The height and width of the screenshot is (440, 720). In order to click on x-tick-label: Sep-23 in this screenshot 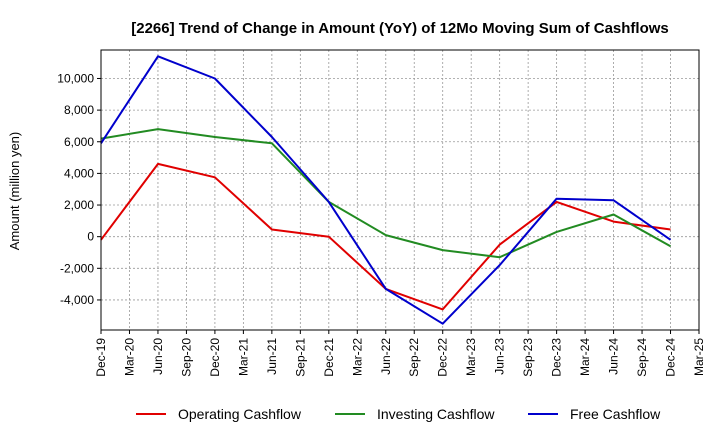, I will do `click(528, 357)`.